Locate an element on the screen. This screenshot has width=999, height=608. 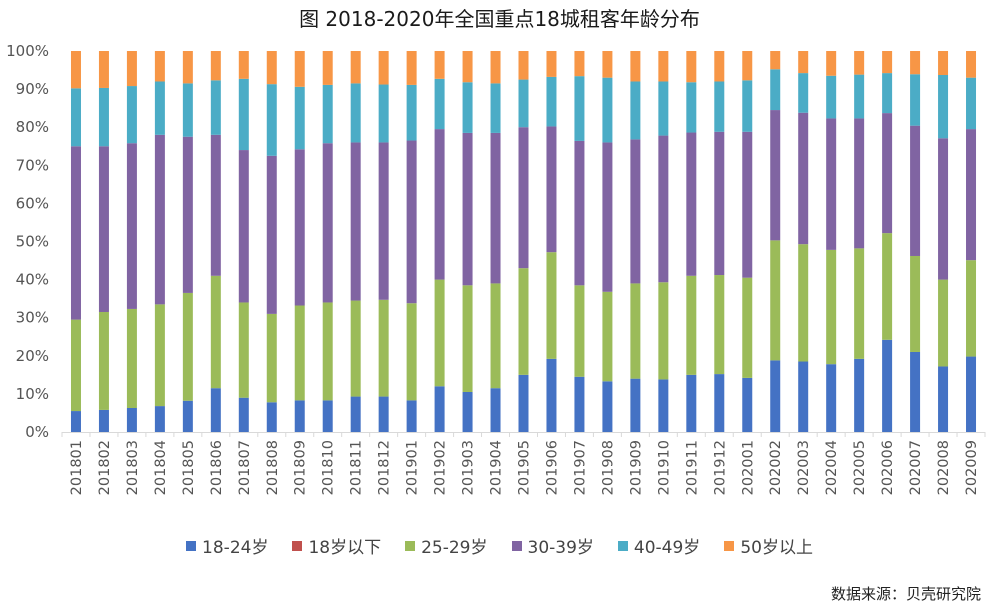
y-tick-label: 30% is located at coordinates (32, 318).